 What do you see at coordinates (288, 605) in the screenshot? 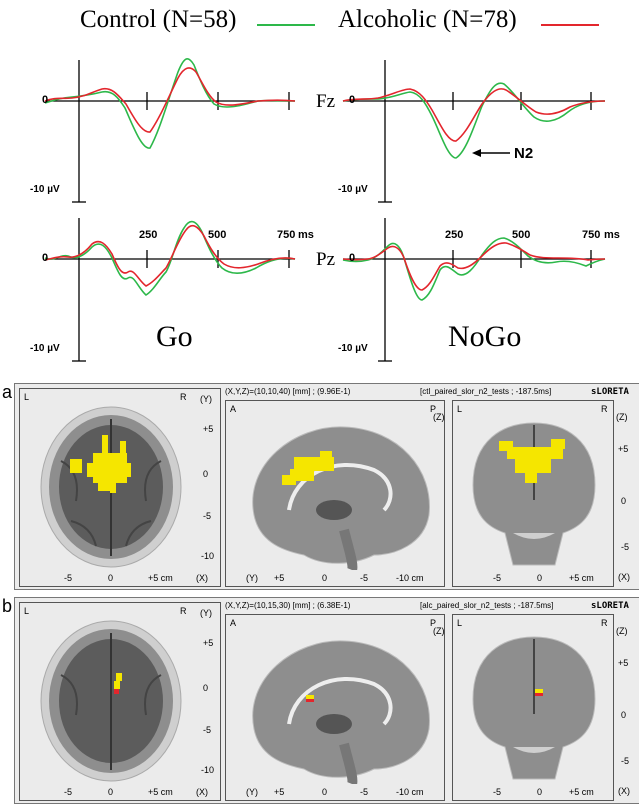
I see `row-b-coords: (X,Y,Z)=(10,15,30) [mm] ; (6.38E-1)` at bounding box center [288, 605].